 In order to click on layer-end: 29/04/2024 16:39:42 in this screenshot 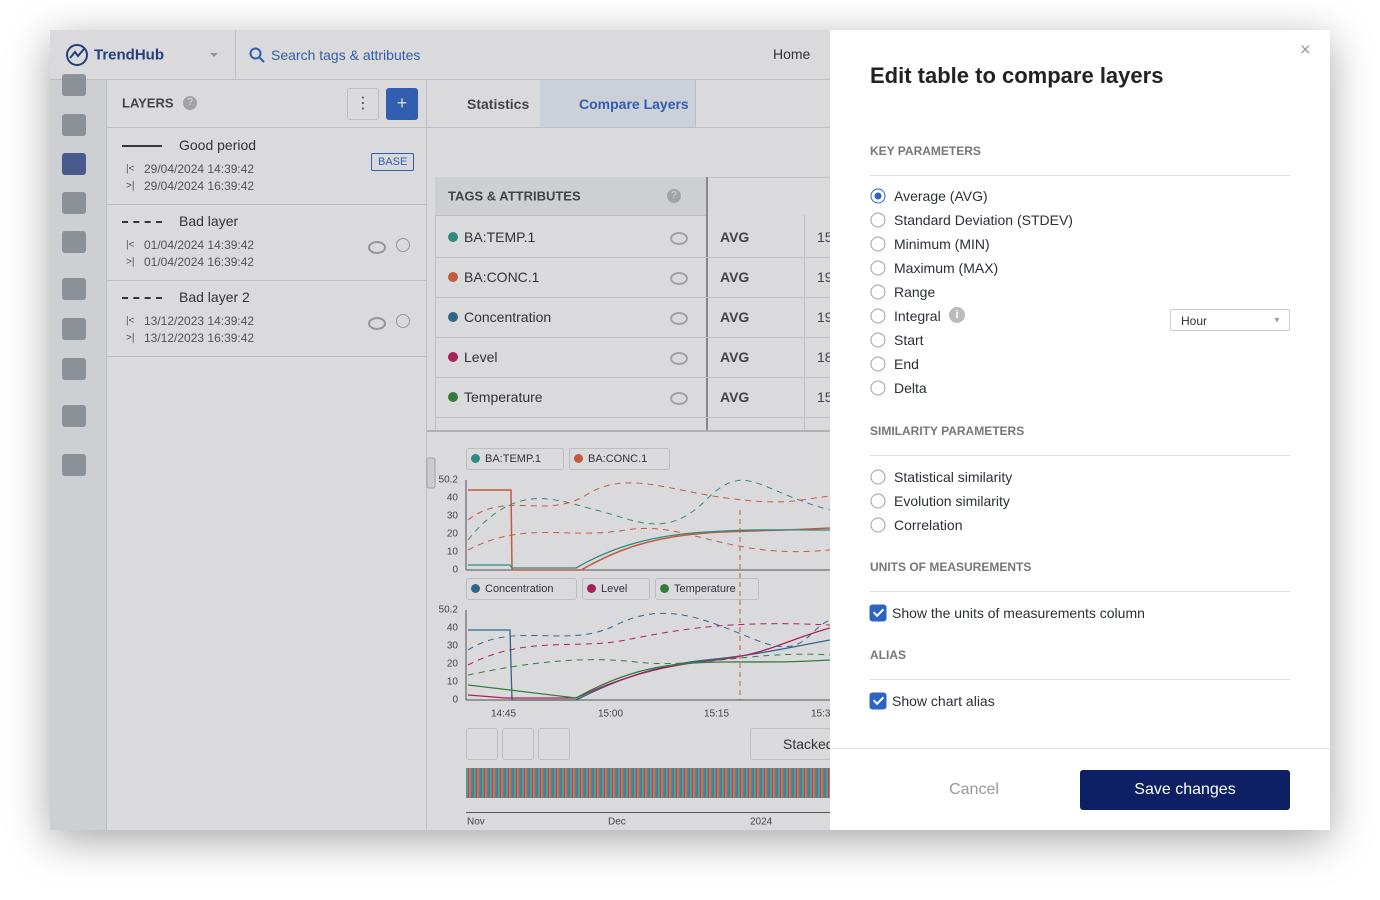, I will do `click(199, 186)`.